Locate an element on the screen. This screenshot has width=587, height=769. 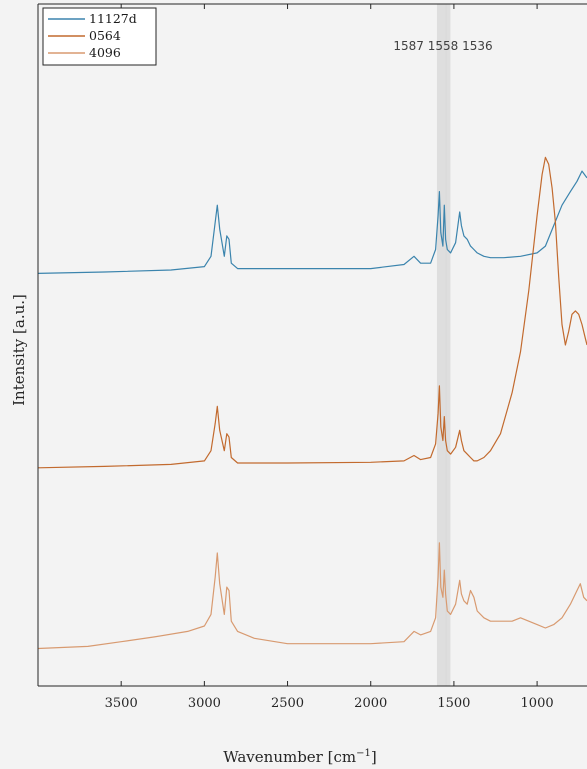
band-annotation: 1587 1558 1536 is located at coordinates (442, 46).